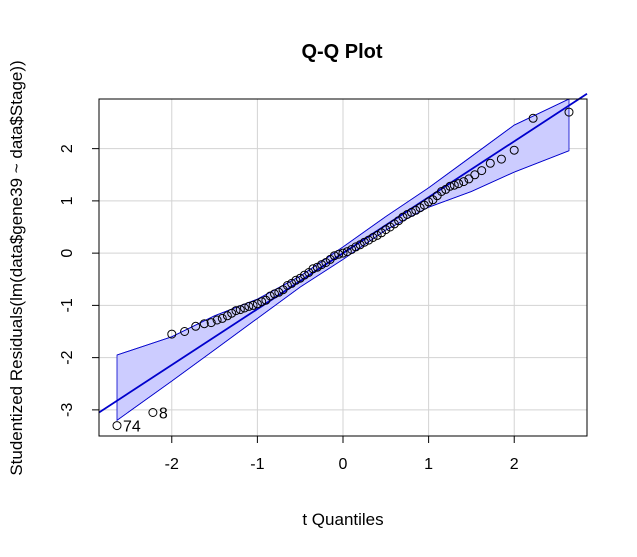 This screenshot has width=637, height=557. What do you see at coordinates (67, 200) in the screenshot?
I see `y-tick-label-4: 1` at bounding box center [67, 200].